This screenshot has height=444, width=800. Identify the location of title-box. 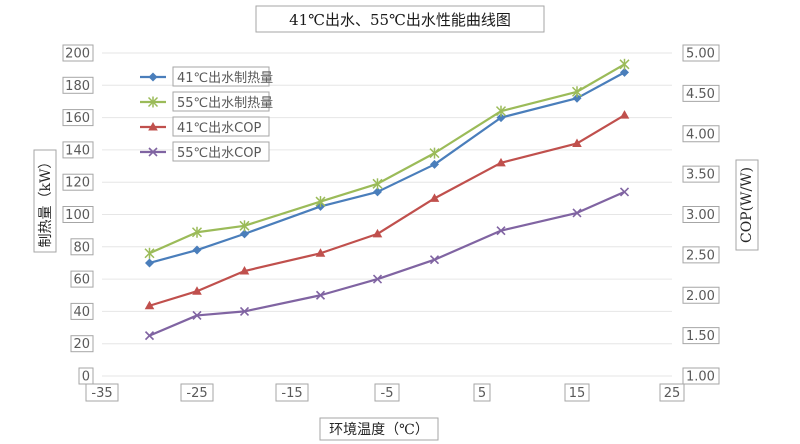
(400, 19).